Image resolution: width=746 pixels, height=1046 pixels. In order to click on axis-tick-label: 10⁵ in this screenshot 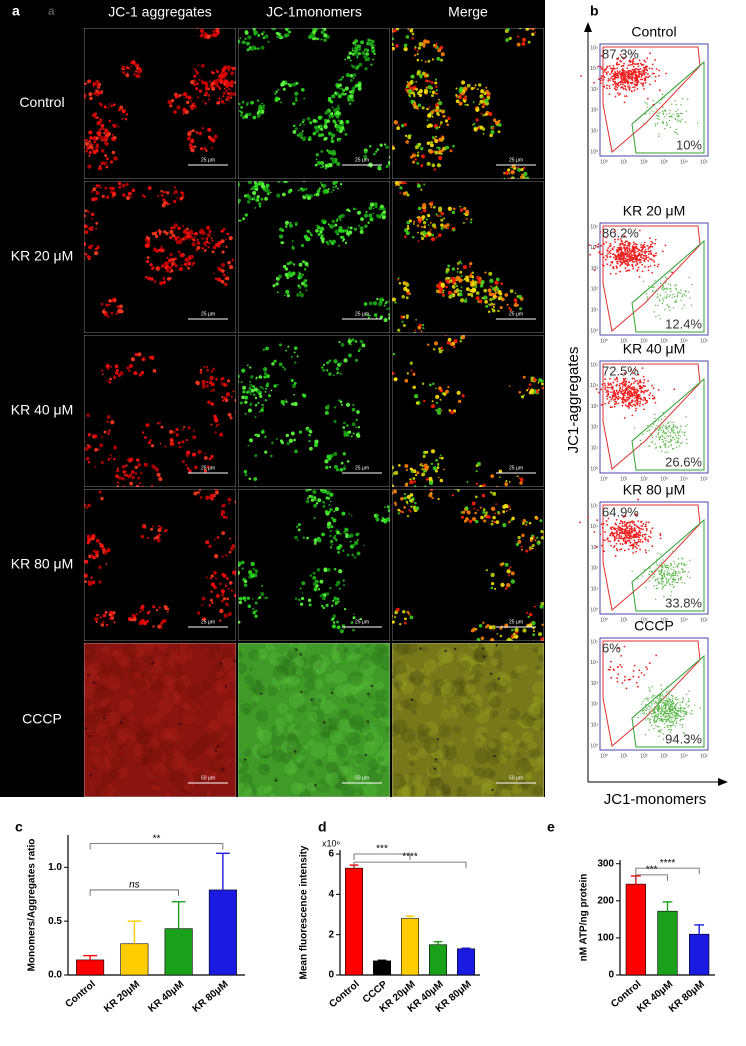, I will do `click(594, 48)`.